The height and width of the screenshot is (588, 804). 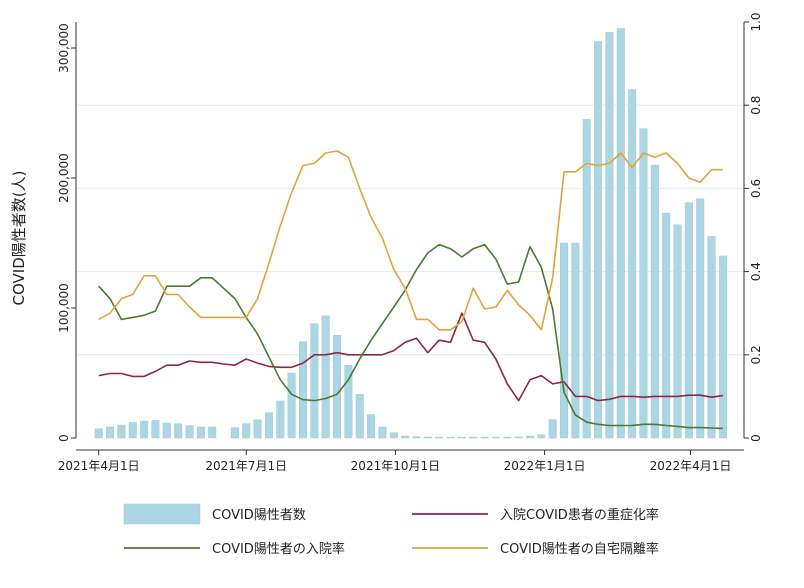 I want to click on legend-label: 入院COVID患者の重症化率, so click(x=579, y=515).